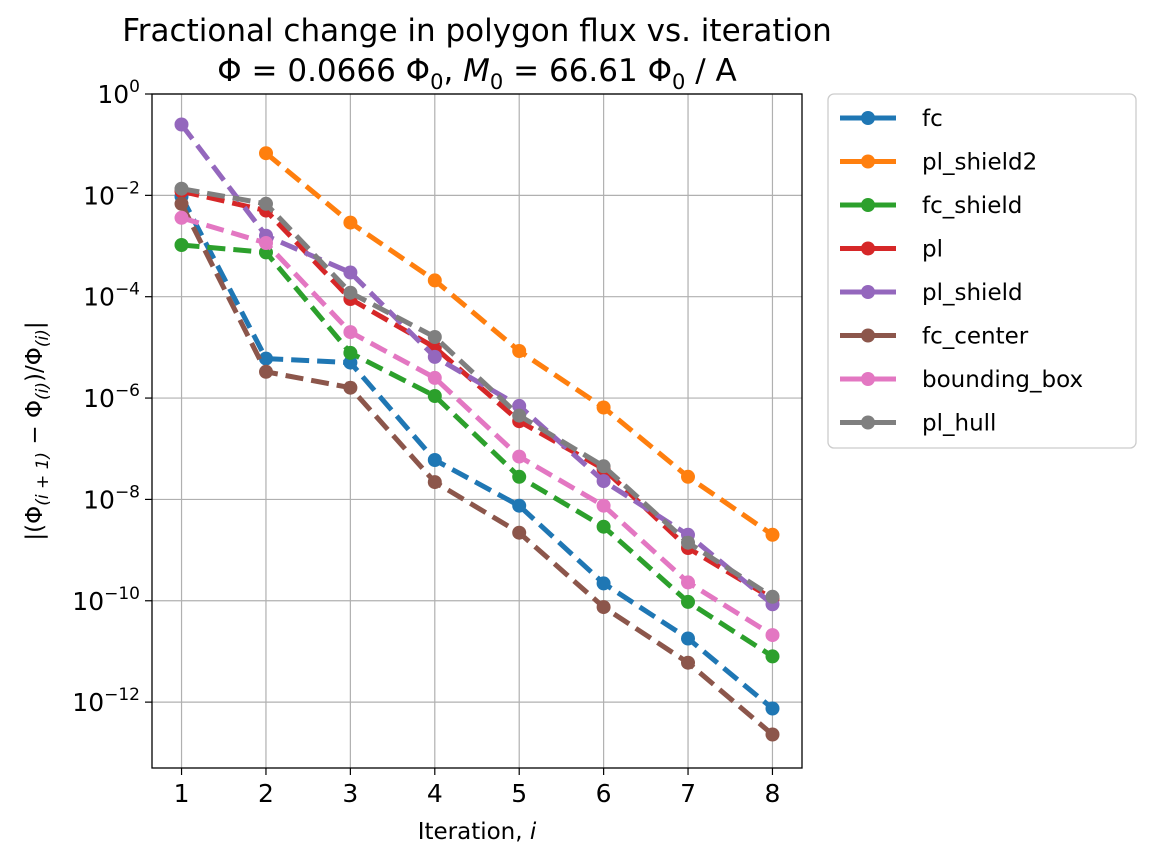 The height and width of the screenshot is (862, 1152). I want to click on x-tick-label: 8, so click(773, 793).